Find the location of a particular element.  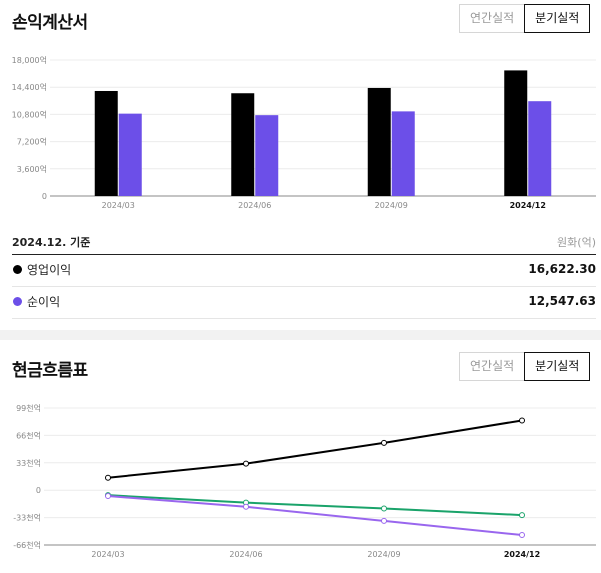

cash-flow-period-toggle: 연간실적 분기실적 is located at coordinates (525, 366).